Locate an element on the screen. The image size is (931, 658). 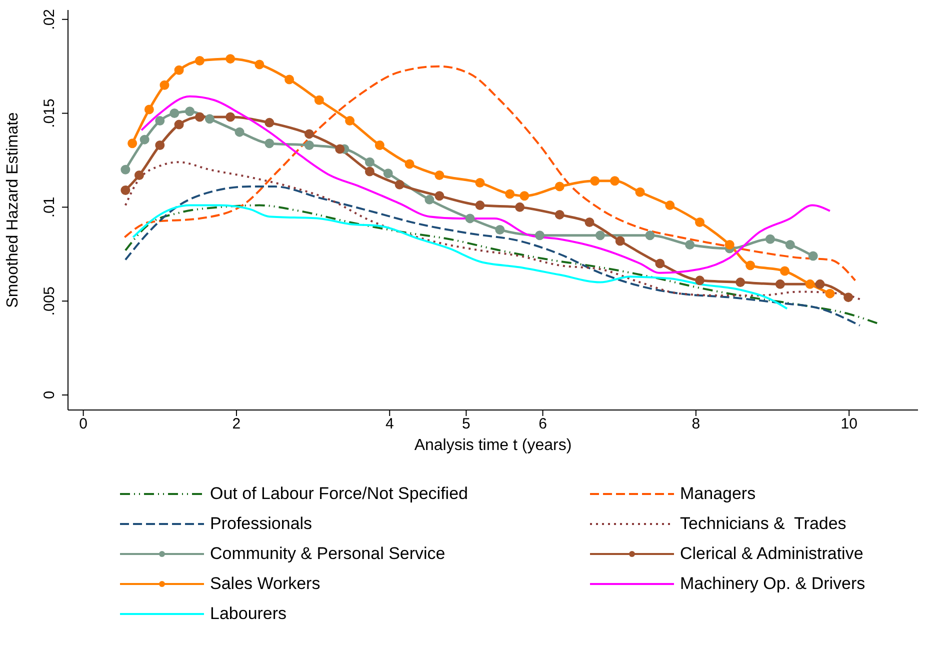
y-tick-label: 0 is located at coordinates (49, 395).